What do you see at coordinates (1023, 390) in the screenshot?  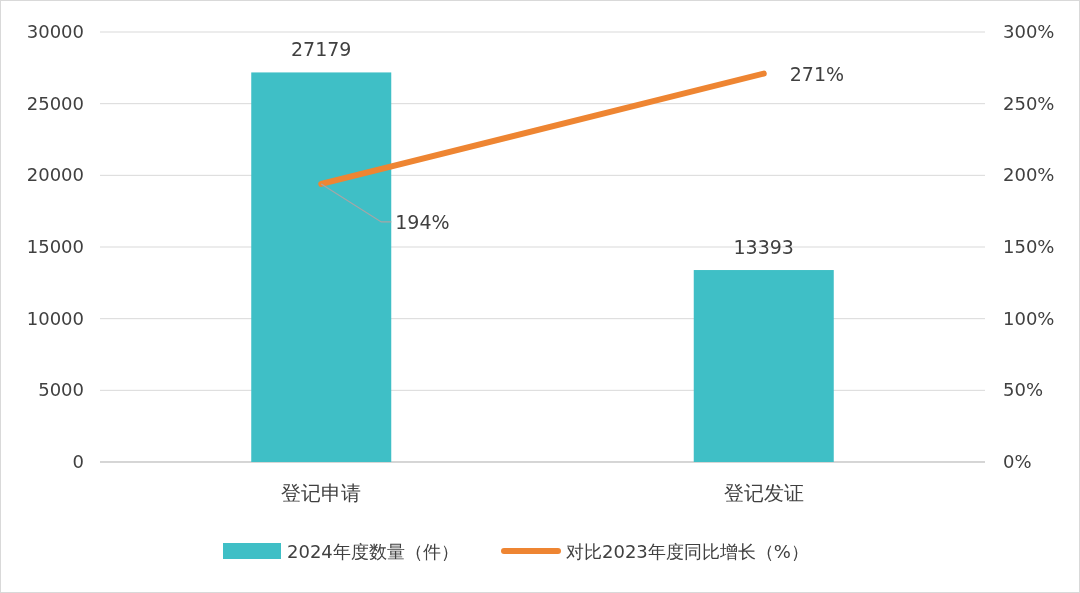 I see `y2-tick-label: 50%` at bounding box center [1023, 390].